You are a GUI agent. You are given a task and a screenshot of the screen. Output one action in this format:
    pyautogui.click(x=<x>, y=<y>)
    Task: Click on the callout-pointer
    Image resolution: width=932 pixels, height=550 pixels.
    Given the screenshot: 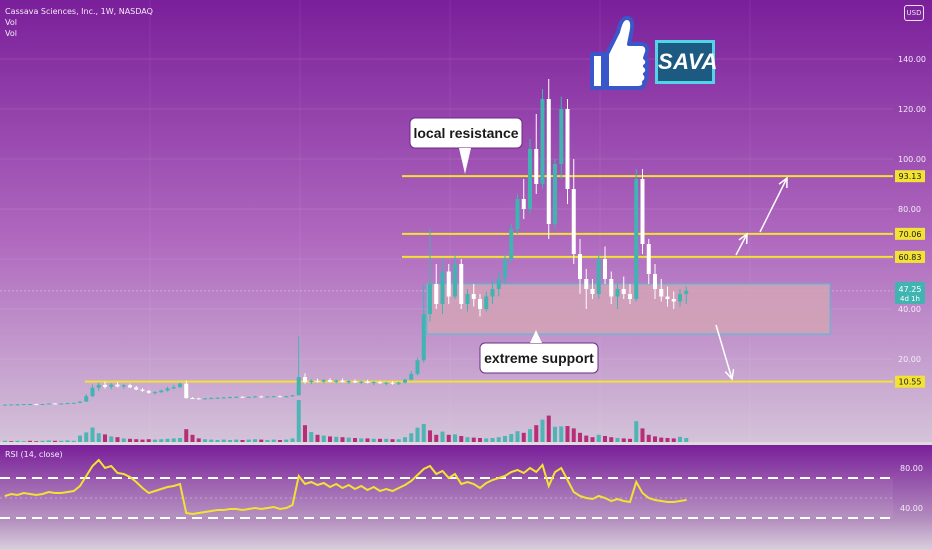 What is the action you would take?
    pyautogui.click(x=536, y=336)
    